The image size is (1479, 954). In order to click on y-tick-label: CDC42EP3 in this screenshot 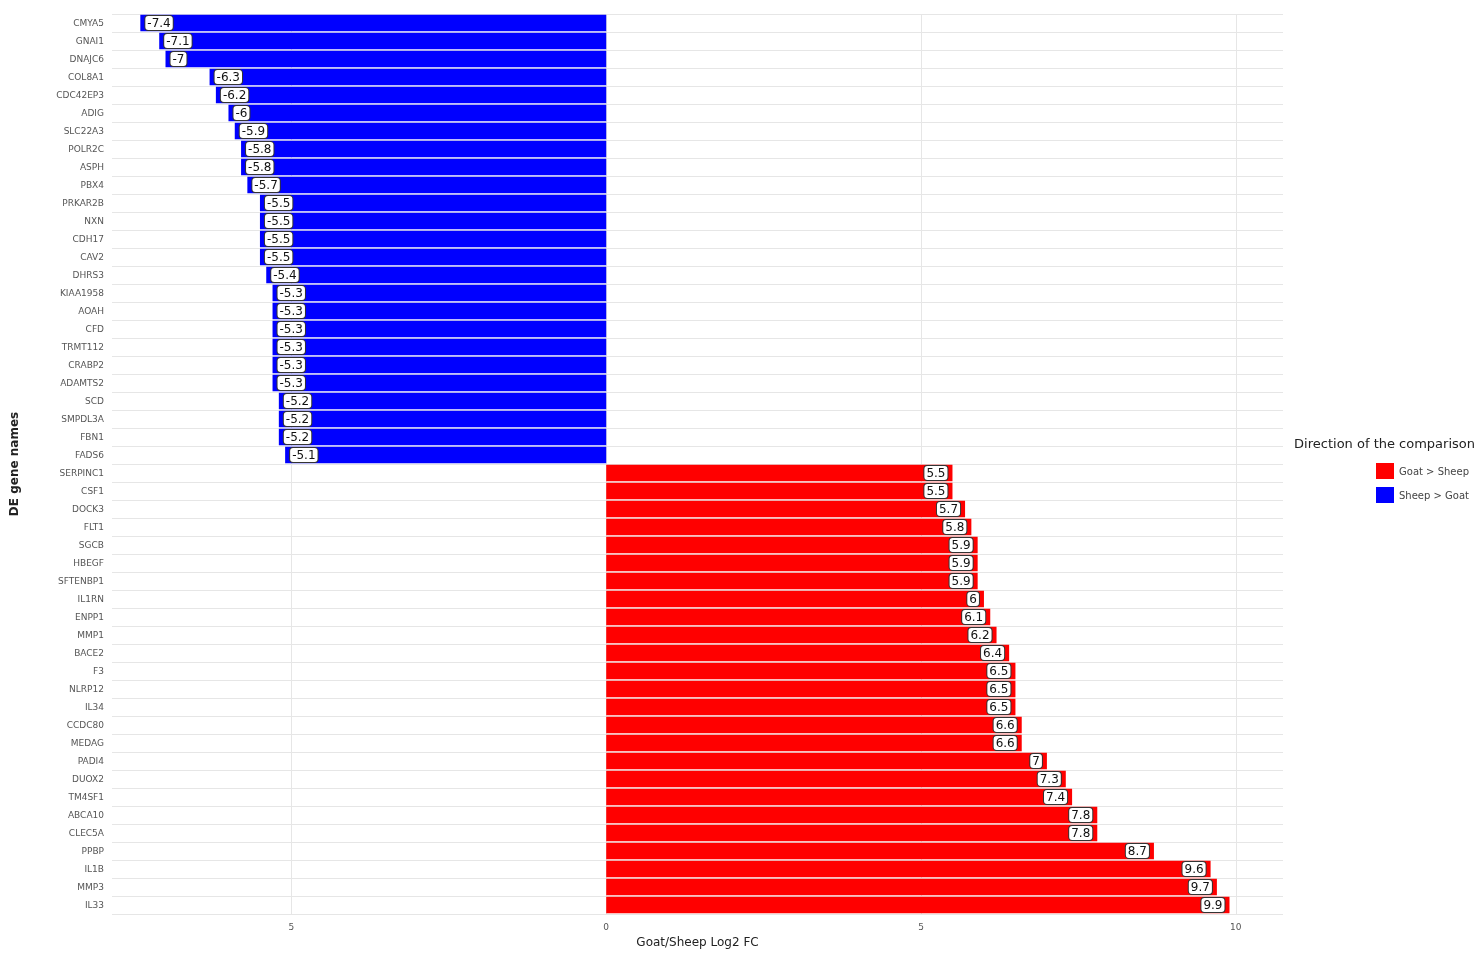, I will do `click(80, 95)`.